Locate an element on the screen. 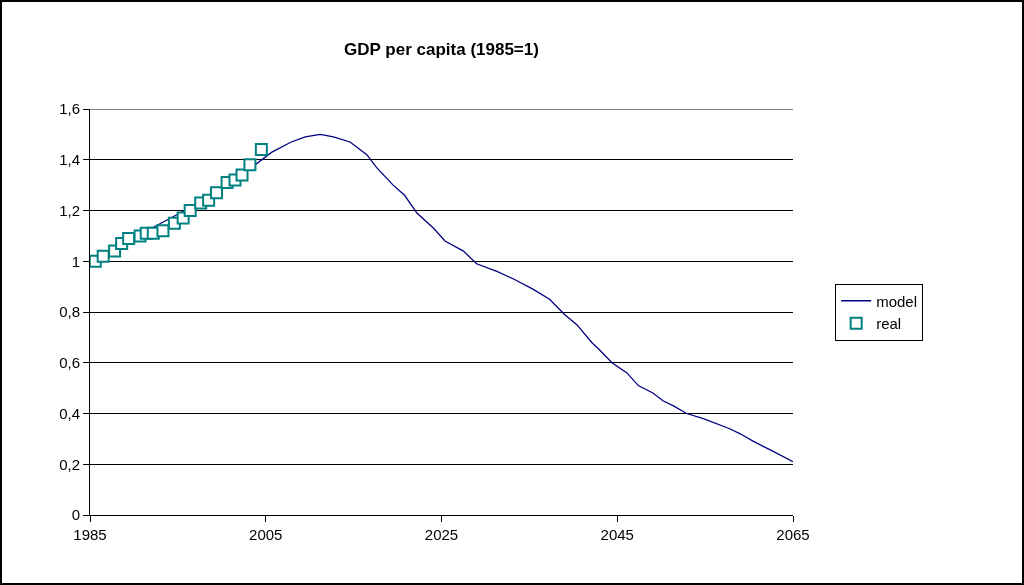 This screenshot has height=585, width=1024. x-tick-label: 2025 is located at coordinates (441, 534).